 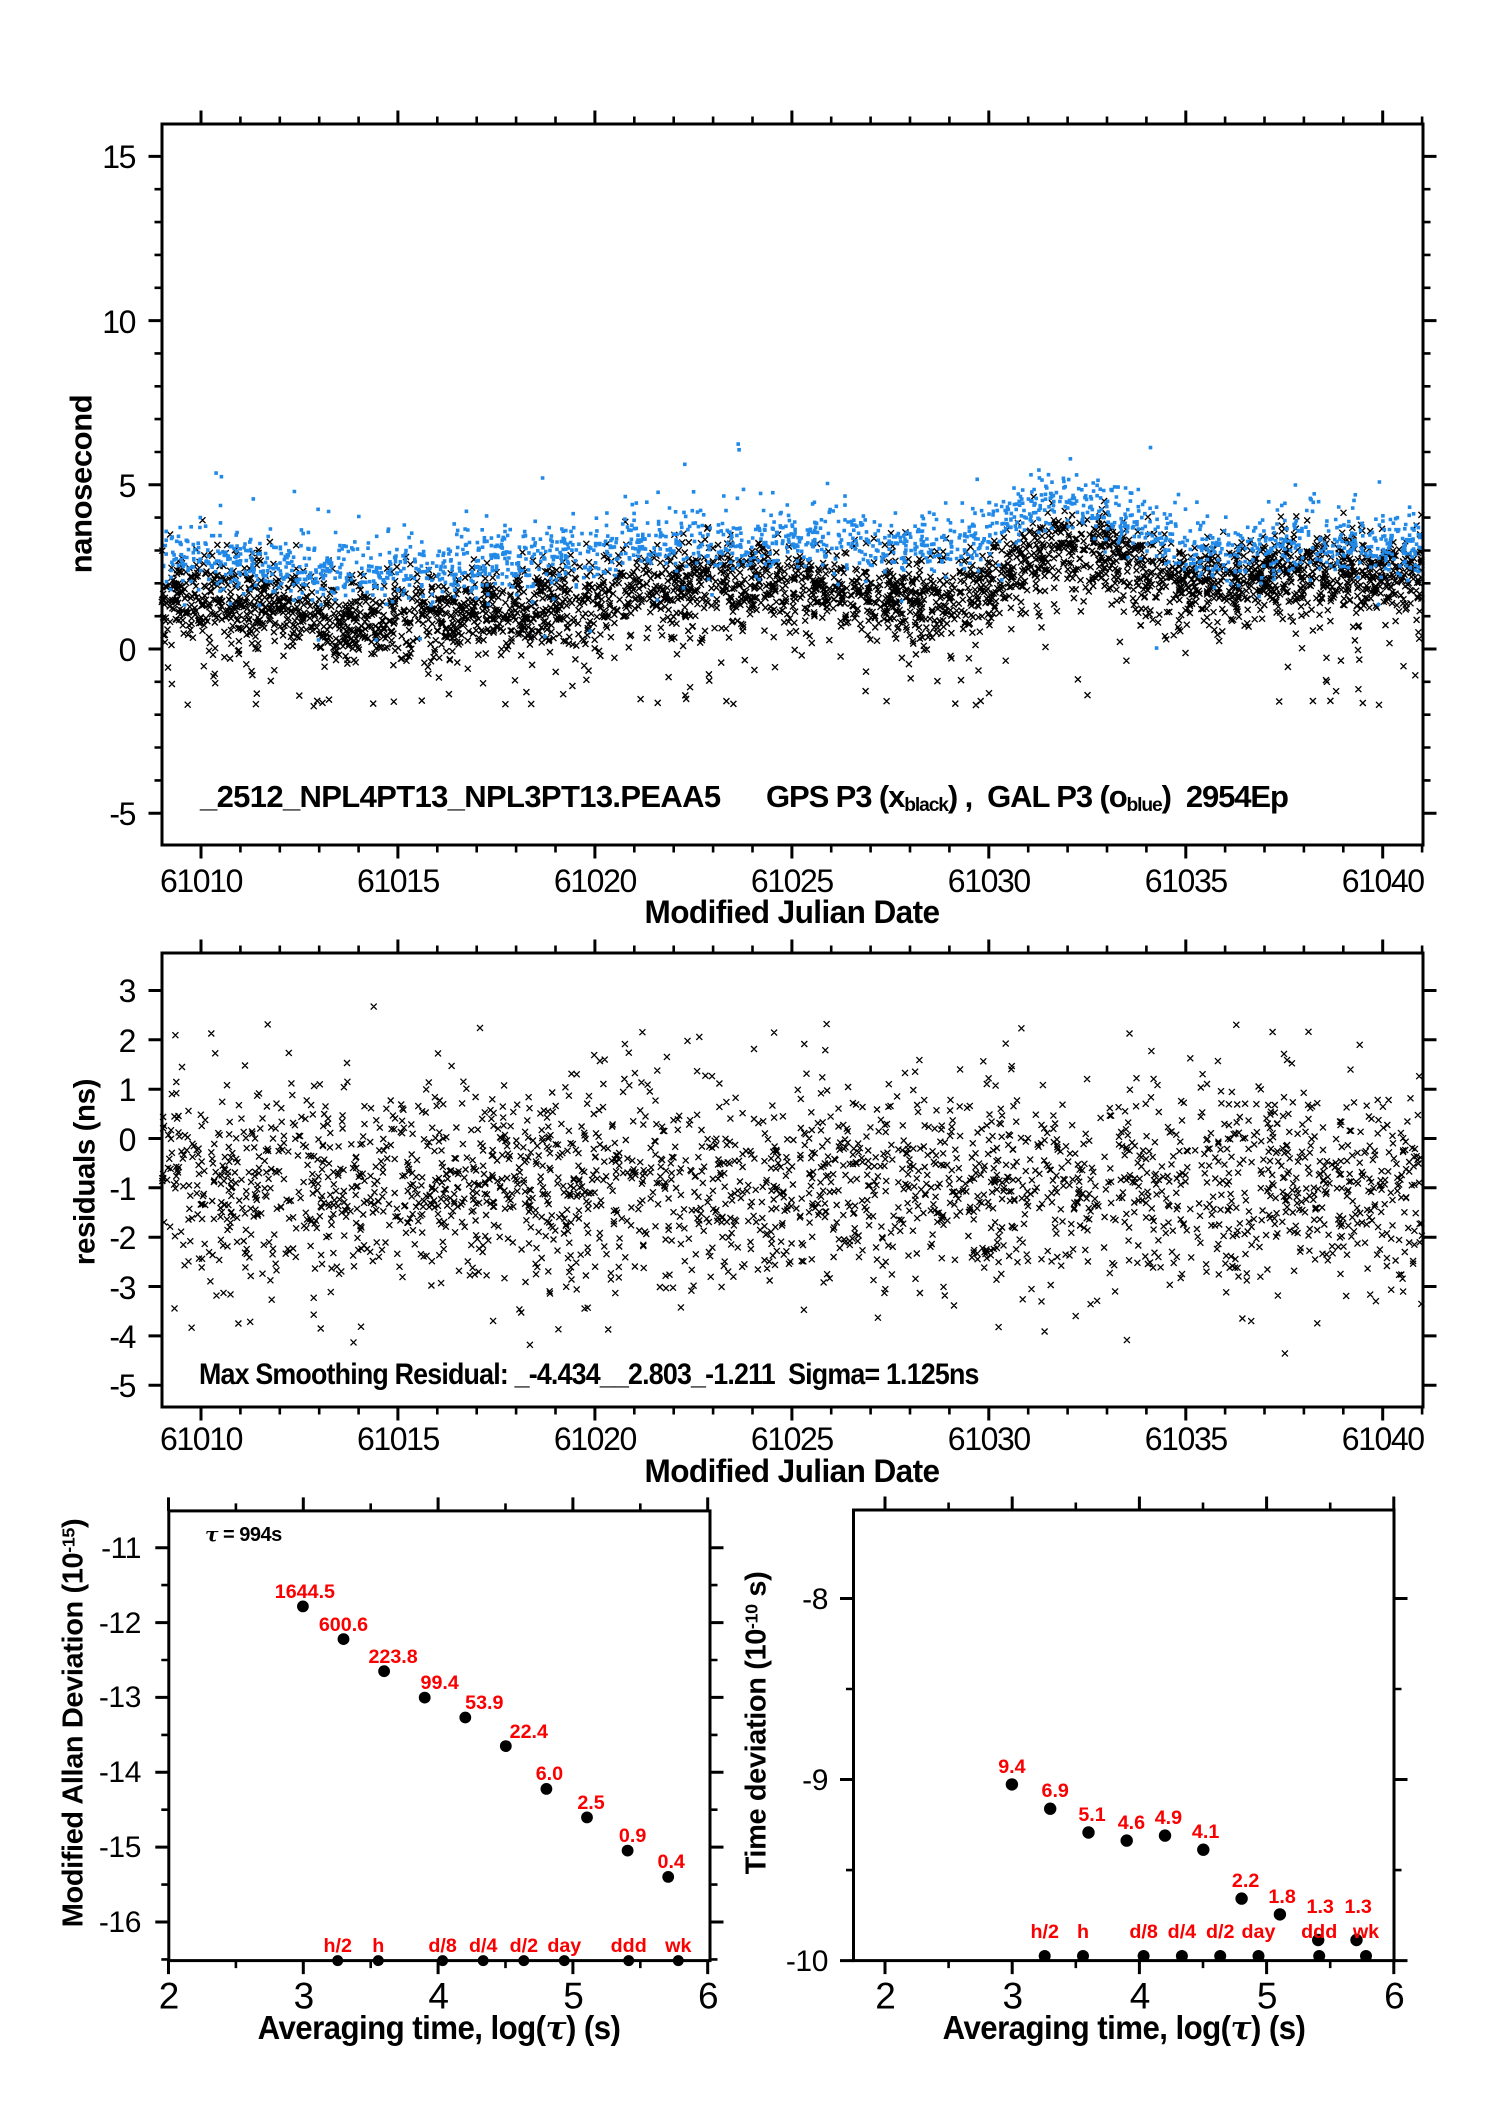 What do you see at coordinates (127, 1090) in the screenshot?
I see `residual-panel-y-tick-label: 1` at bounding box center [127, 1090].